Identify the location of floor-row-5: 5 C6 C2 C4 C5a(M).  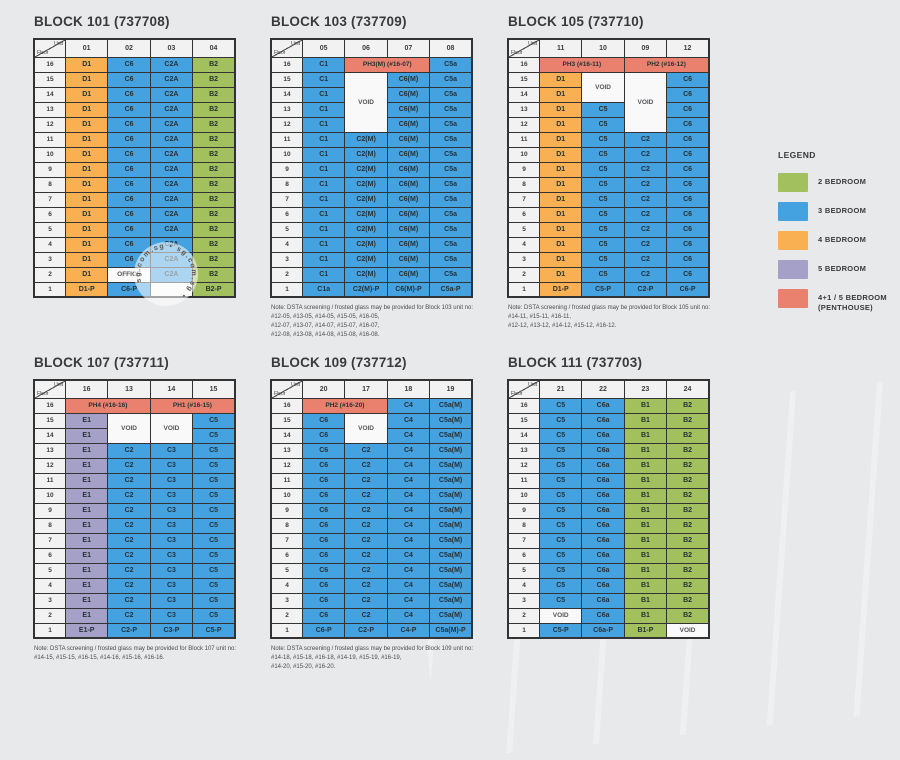
(371, 570).